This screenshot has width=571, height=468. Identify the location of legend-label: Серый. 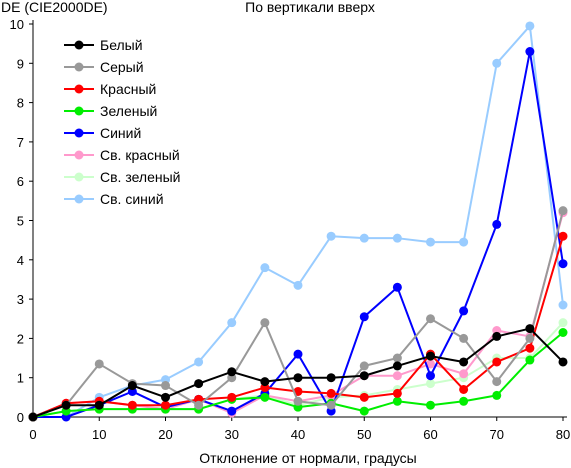
(122, 67).